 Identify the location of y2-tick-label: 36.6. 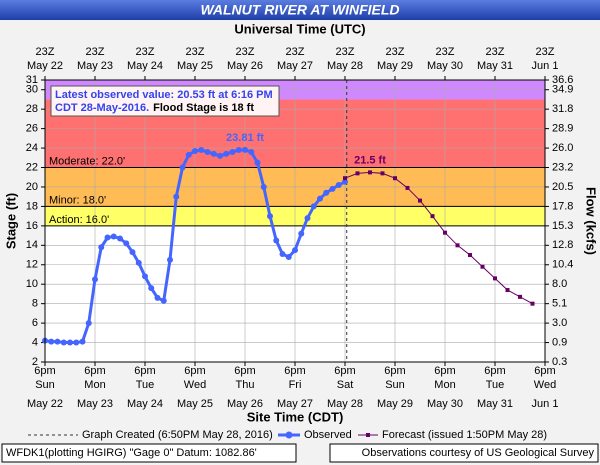
(562, 80).